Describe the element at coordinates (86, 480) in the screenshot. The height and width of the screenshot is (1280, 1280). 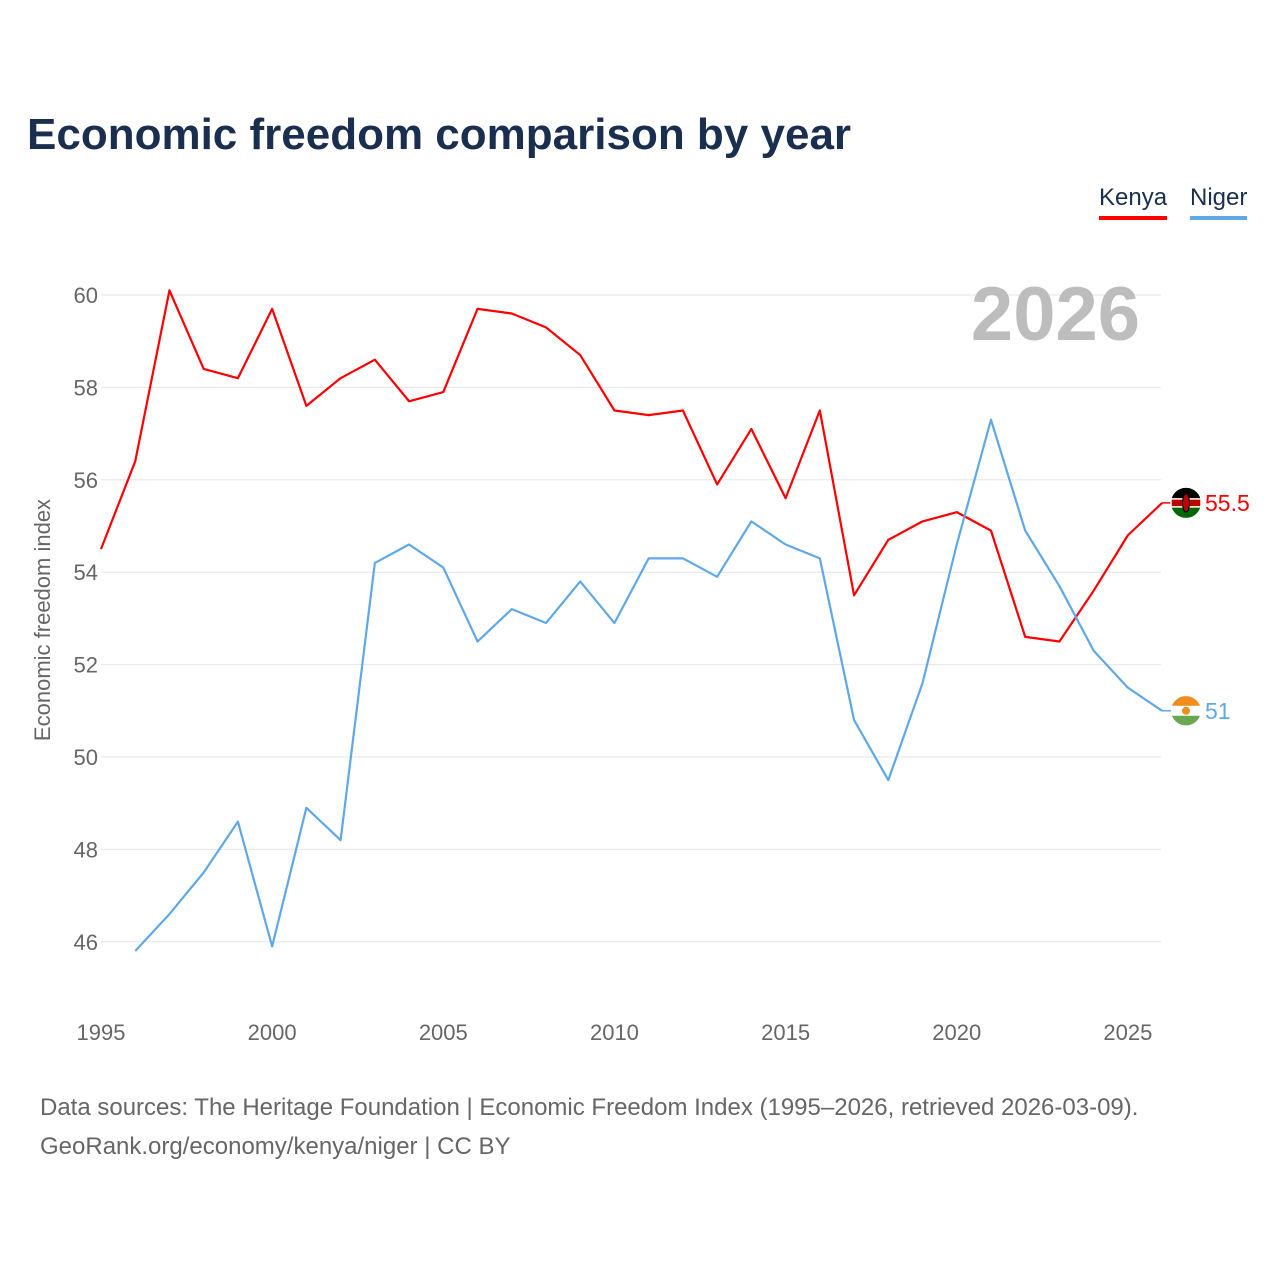
I see `y-tick-label: 56` at that location.